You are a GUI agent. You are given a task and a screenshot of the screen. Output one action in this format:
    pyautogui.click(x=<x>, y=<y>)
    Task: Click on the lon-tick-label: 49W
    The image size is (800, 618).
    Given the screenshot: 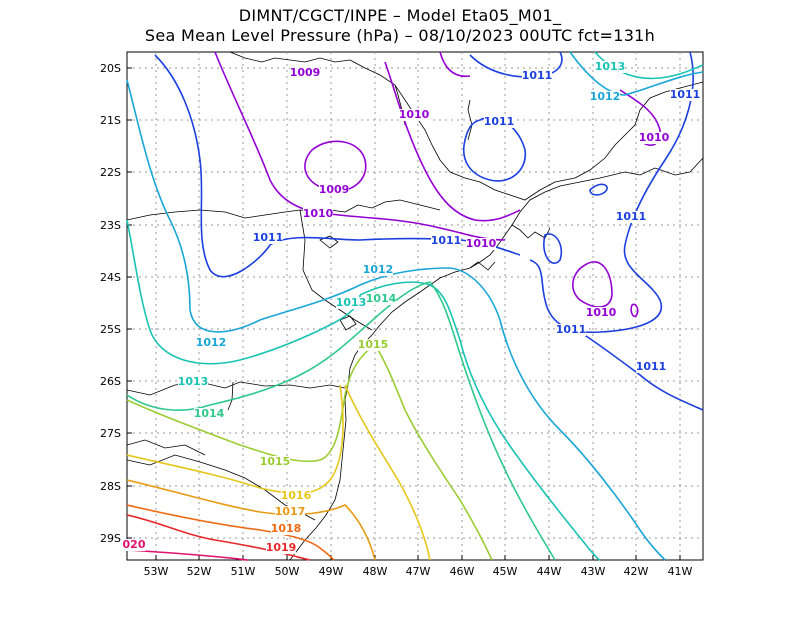 What is the action you would take?
    pyautogui.click(x=331, y=571)
    